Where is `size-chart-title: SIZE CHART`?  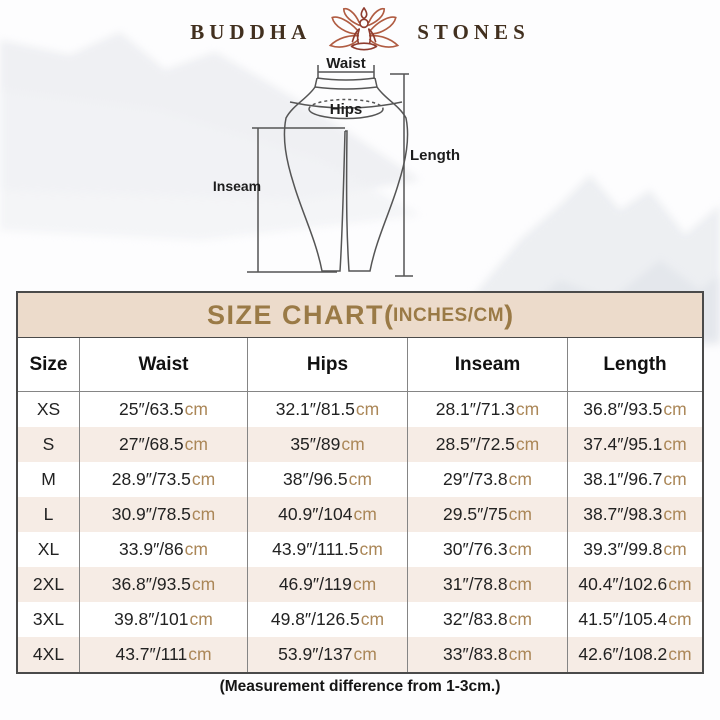 size-chart-title: SIZE CHART is located at coordinates (295, 314).